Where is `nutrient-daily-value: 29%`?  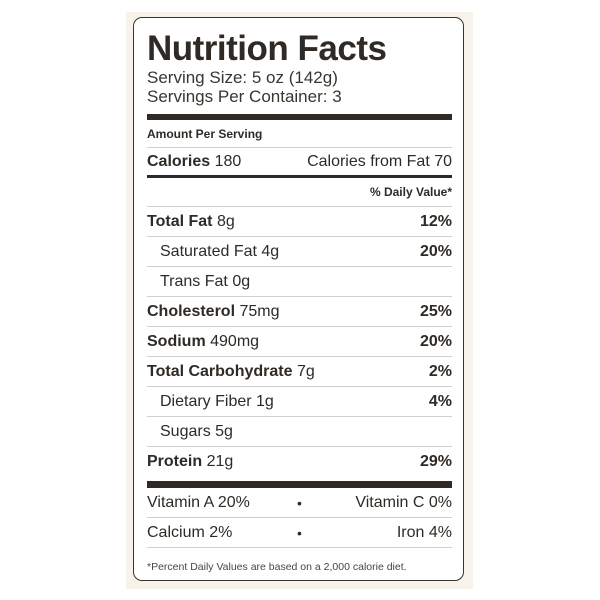 nutrient-daily-value: 29% is located at coordinates (435, 461).